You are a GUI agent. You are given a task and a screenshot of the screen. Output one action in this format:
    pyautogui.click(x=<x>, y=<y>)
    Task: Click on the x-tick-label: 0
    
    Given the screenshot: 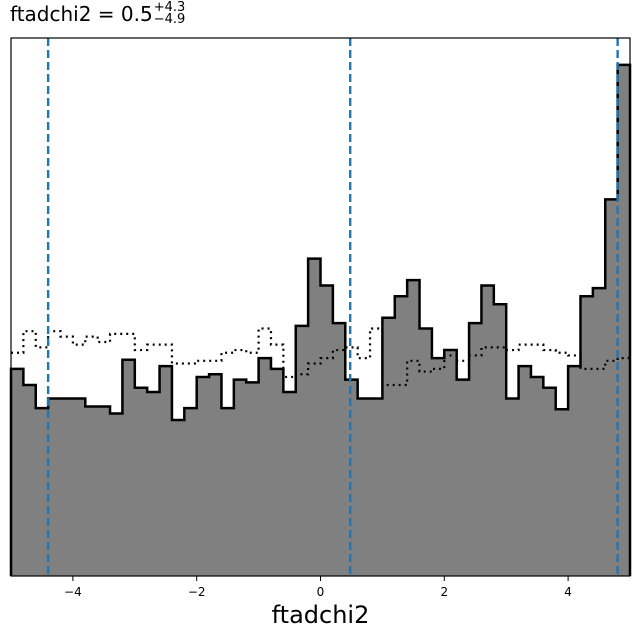 What is the action you would take?
    pyautogui.click(x=321, y=592)
    